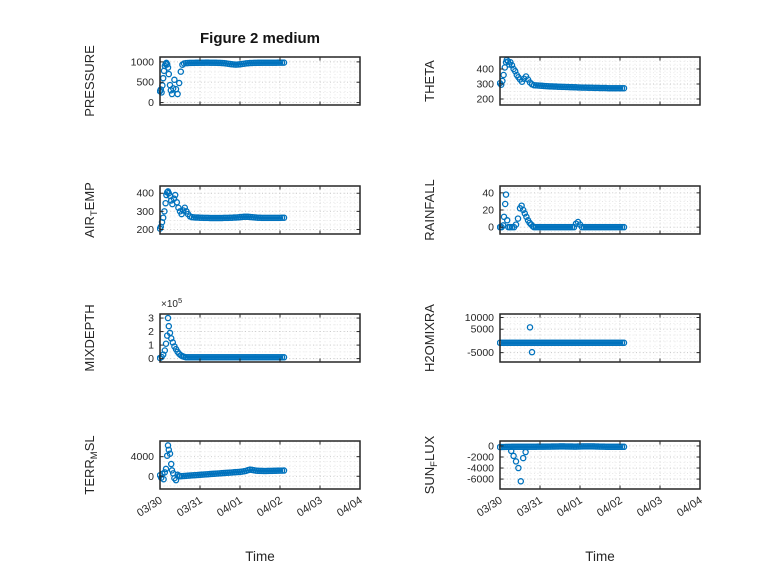  What do you see at coordinates (145, 212) in the screenshot?
I see `y-tick-label: 300` at bounding box center [145, 212].